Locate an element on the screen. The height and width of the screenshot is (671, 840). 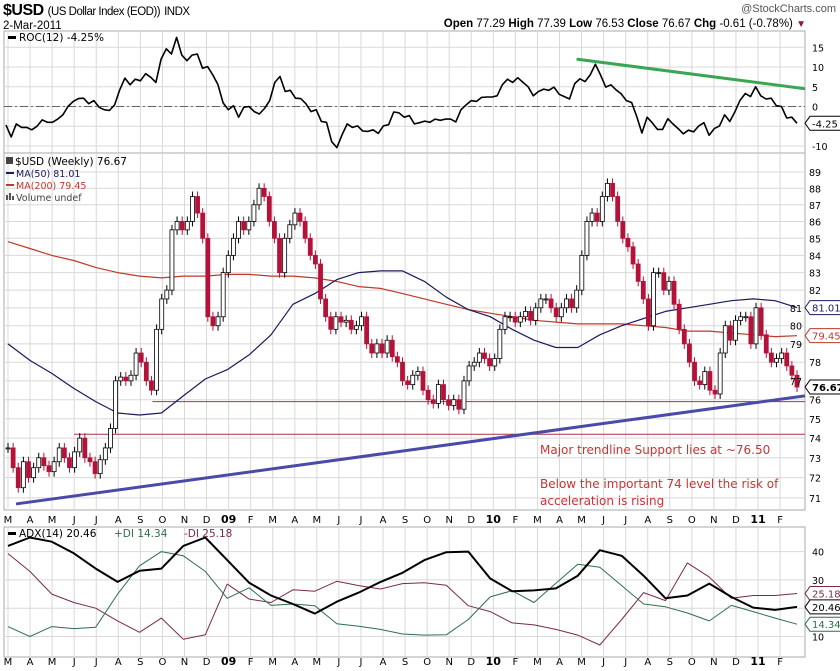
x-axis-month-label: O is located at coordinates (162, 662).